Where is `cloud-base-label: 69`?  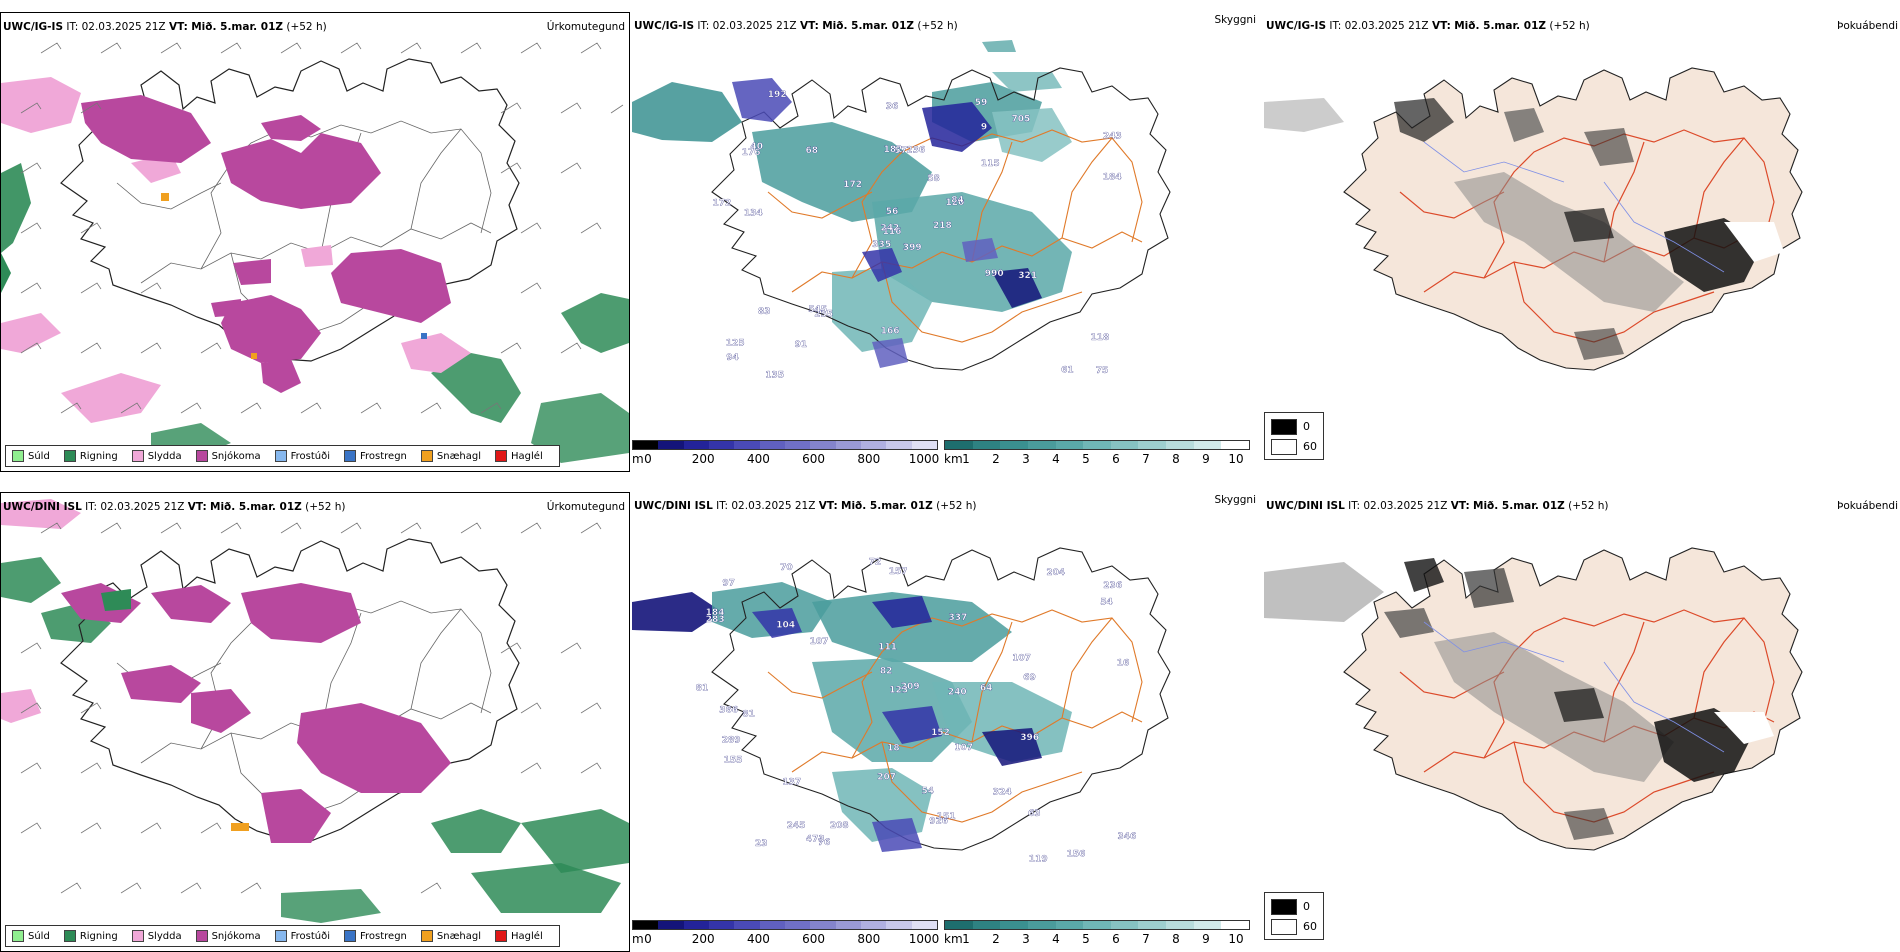
cloud-base-label: 69 is located at coordinates (1029, 678).